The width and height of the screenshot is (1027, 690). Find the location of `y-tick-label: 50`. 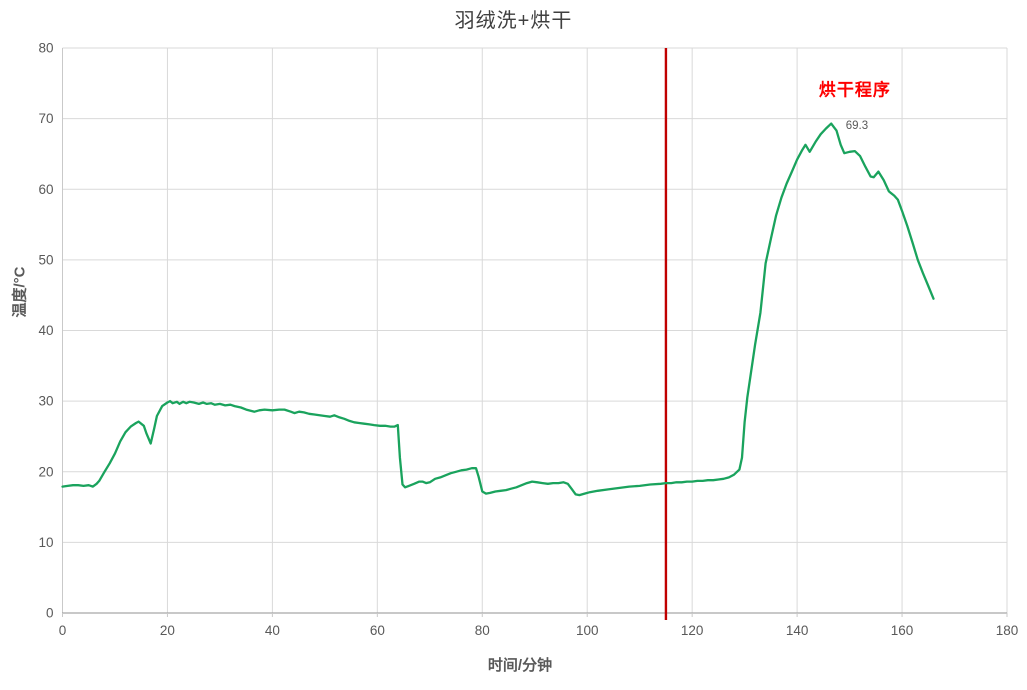

y-tick-label: 50 is located at coordinates (45, 259).